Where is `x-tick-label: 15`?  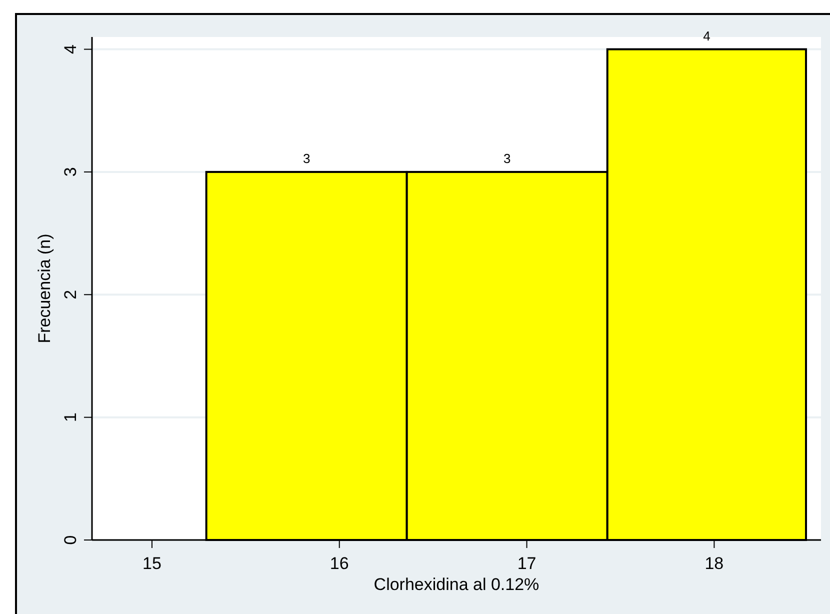
x-tick-label: 15 is located at coordinates (152, 563).